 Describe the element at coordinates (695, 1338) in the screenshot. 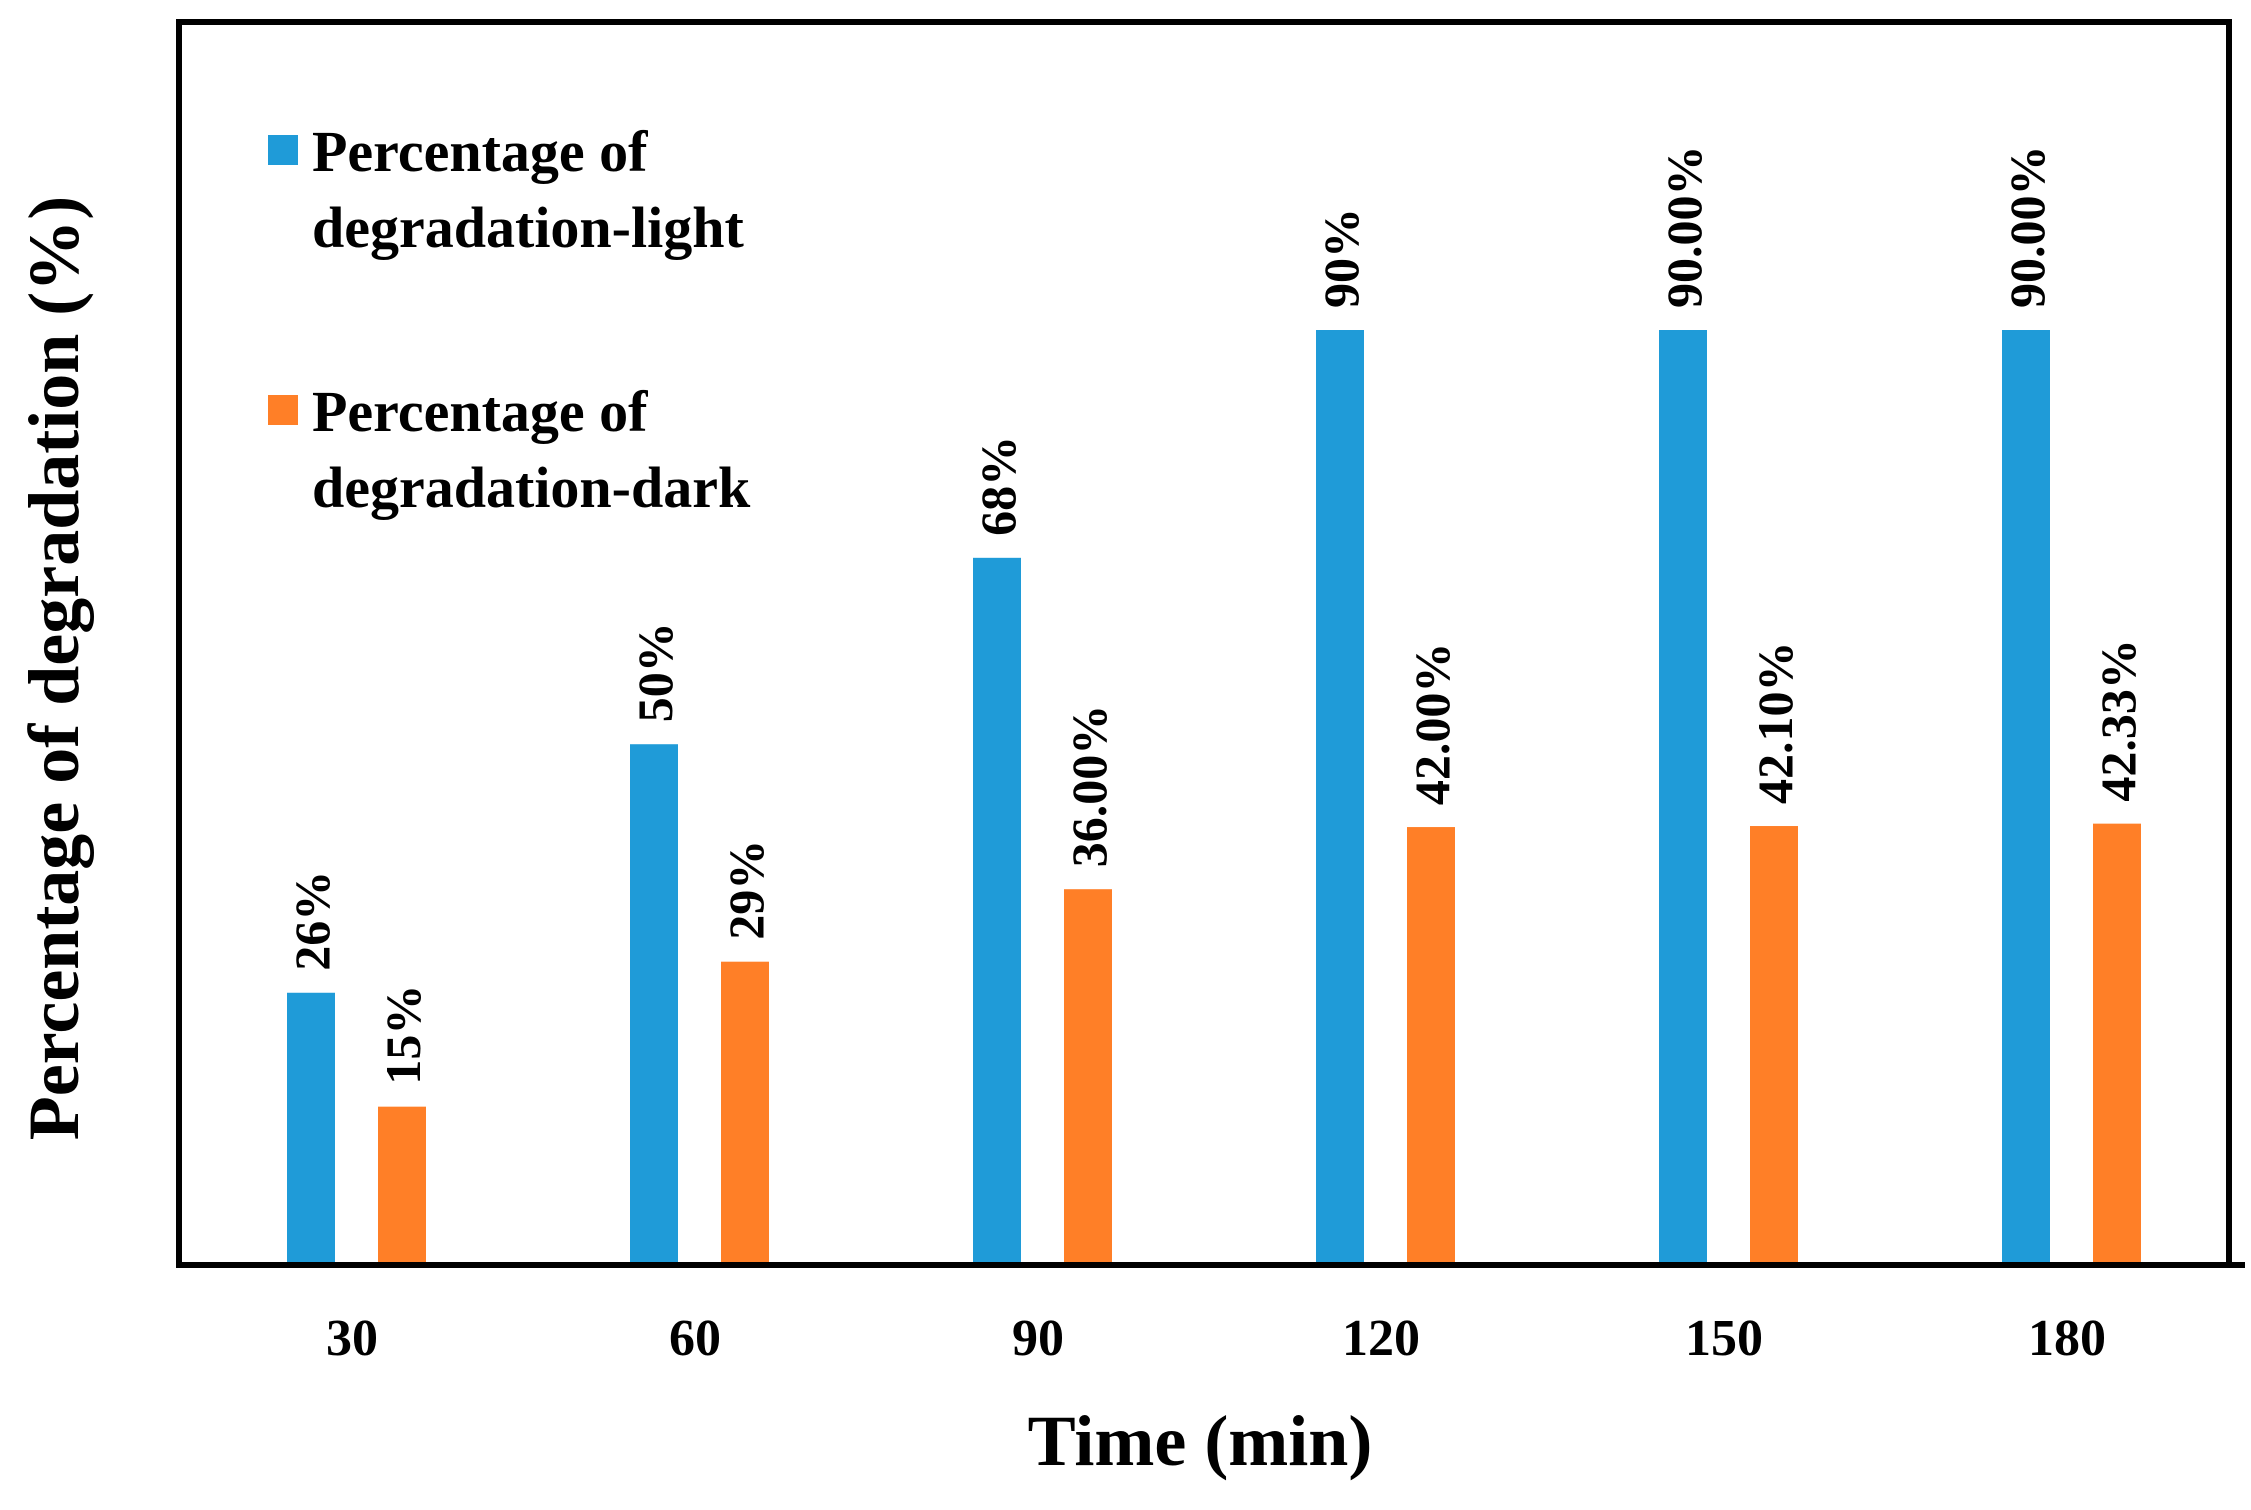

I see `x-tick-label-60: 60` at that location.